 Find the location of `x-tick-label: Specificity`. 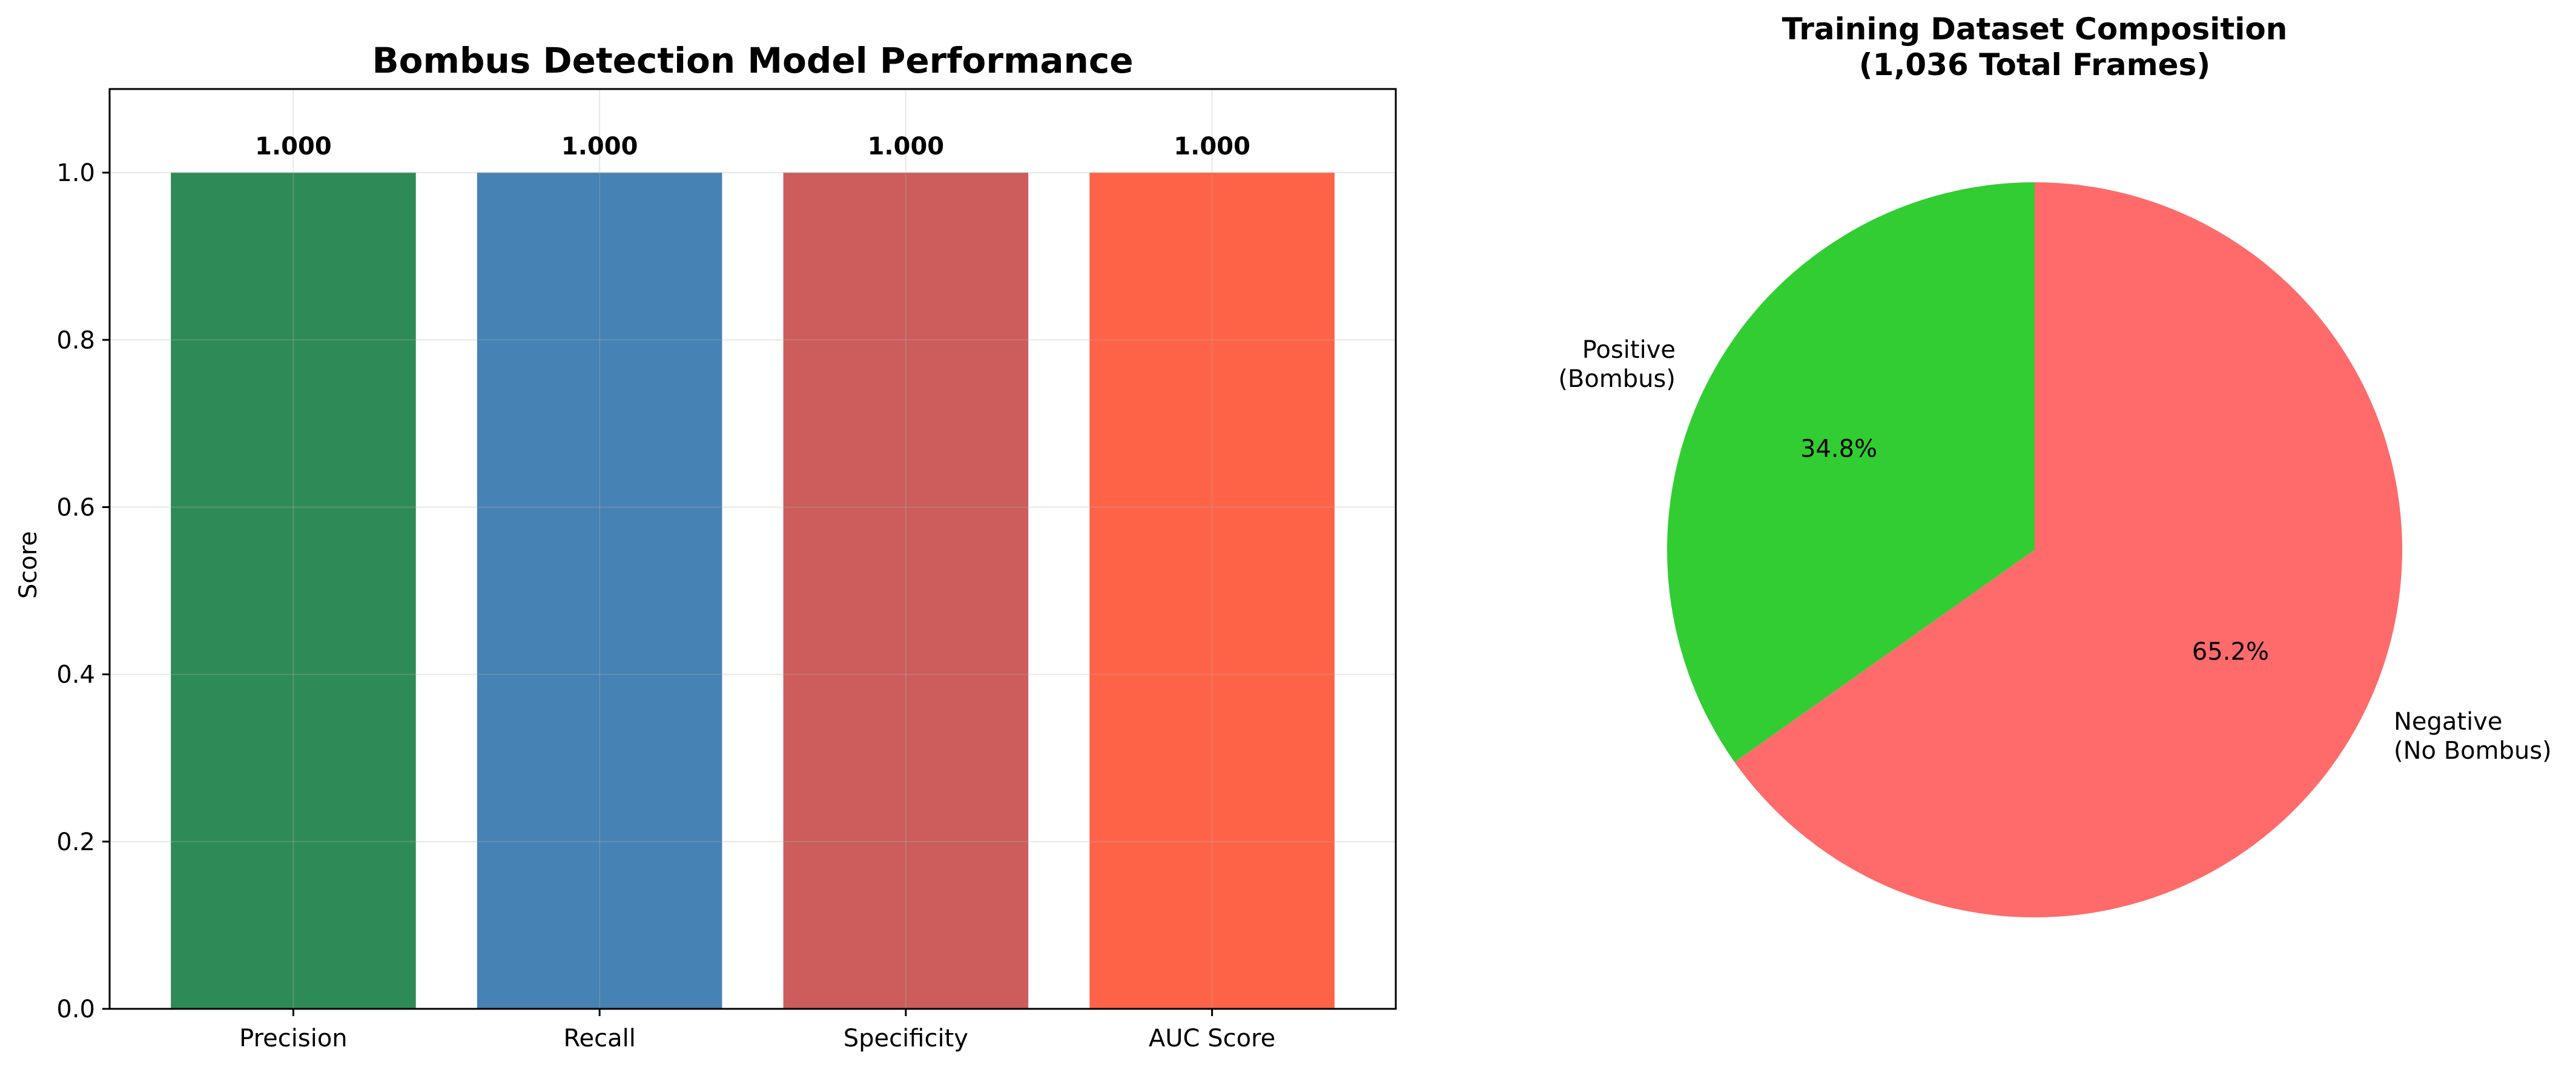

x-tick-label: Specificity is located at coordinates (906, 1038).